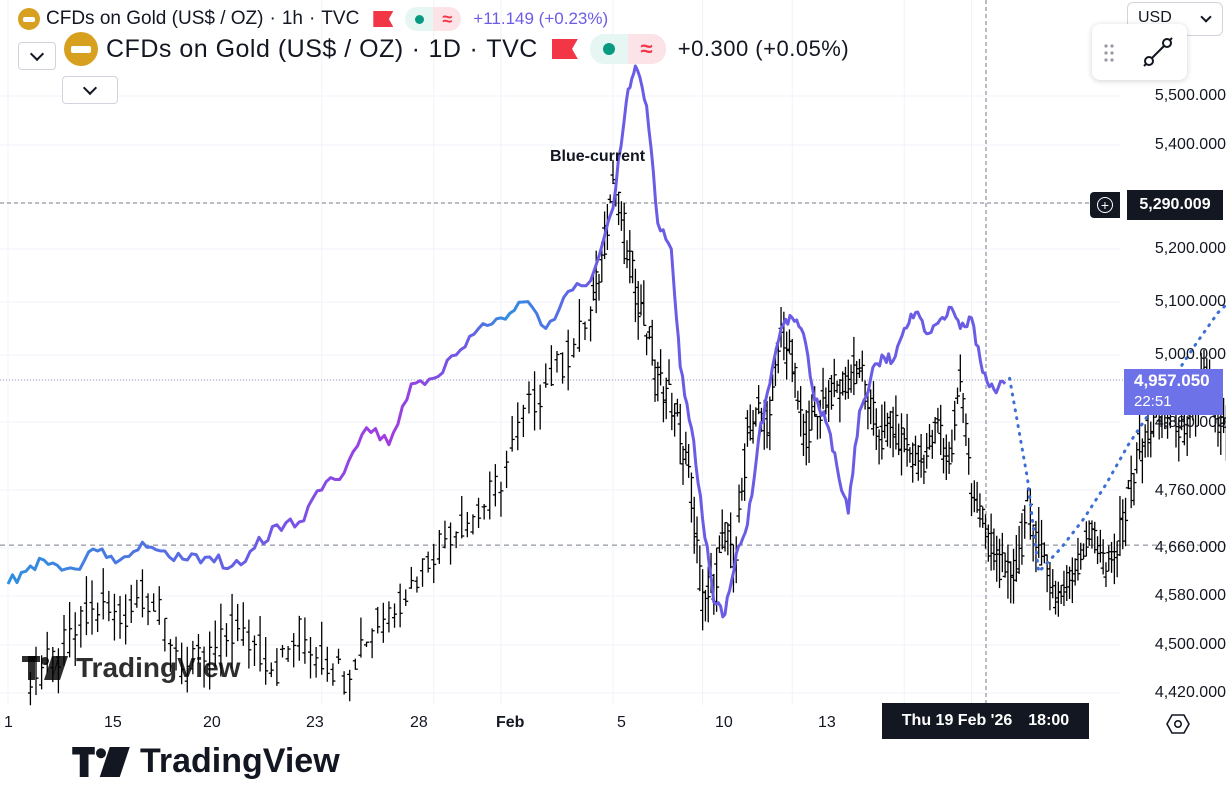 Image resolution: width=1226 pixels, height=787 pixels. Describe the element at coordinates (315, 722) in the screenshot. I see `time-axis-label: 23` at that location.